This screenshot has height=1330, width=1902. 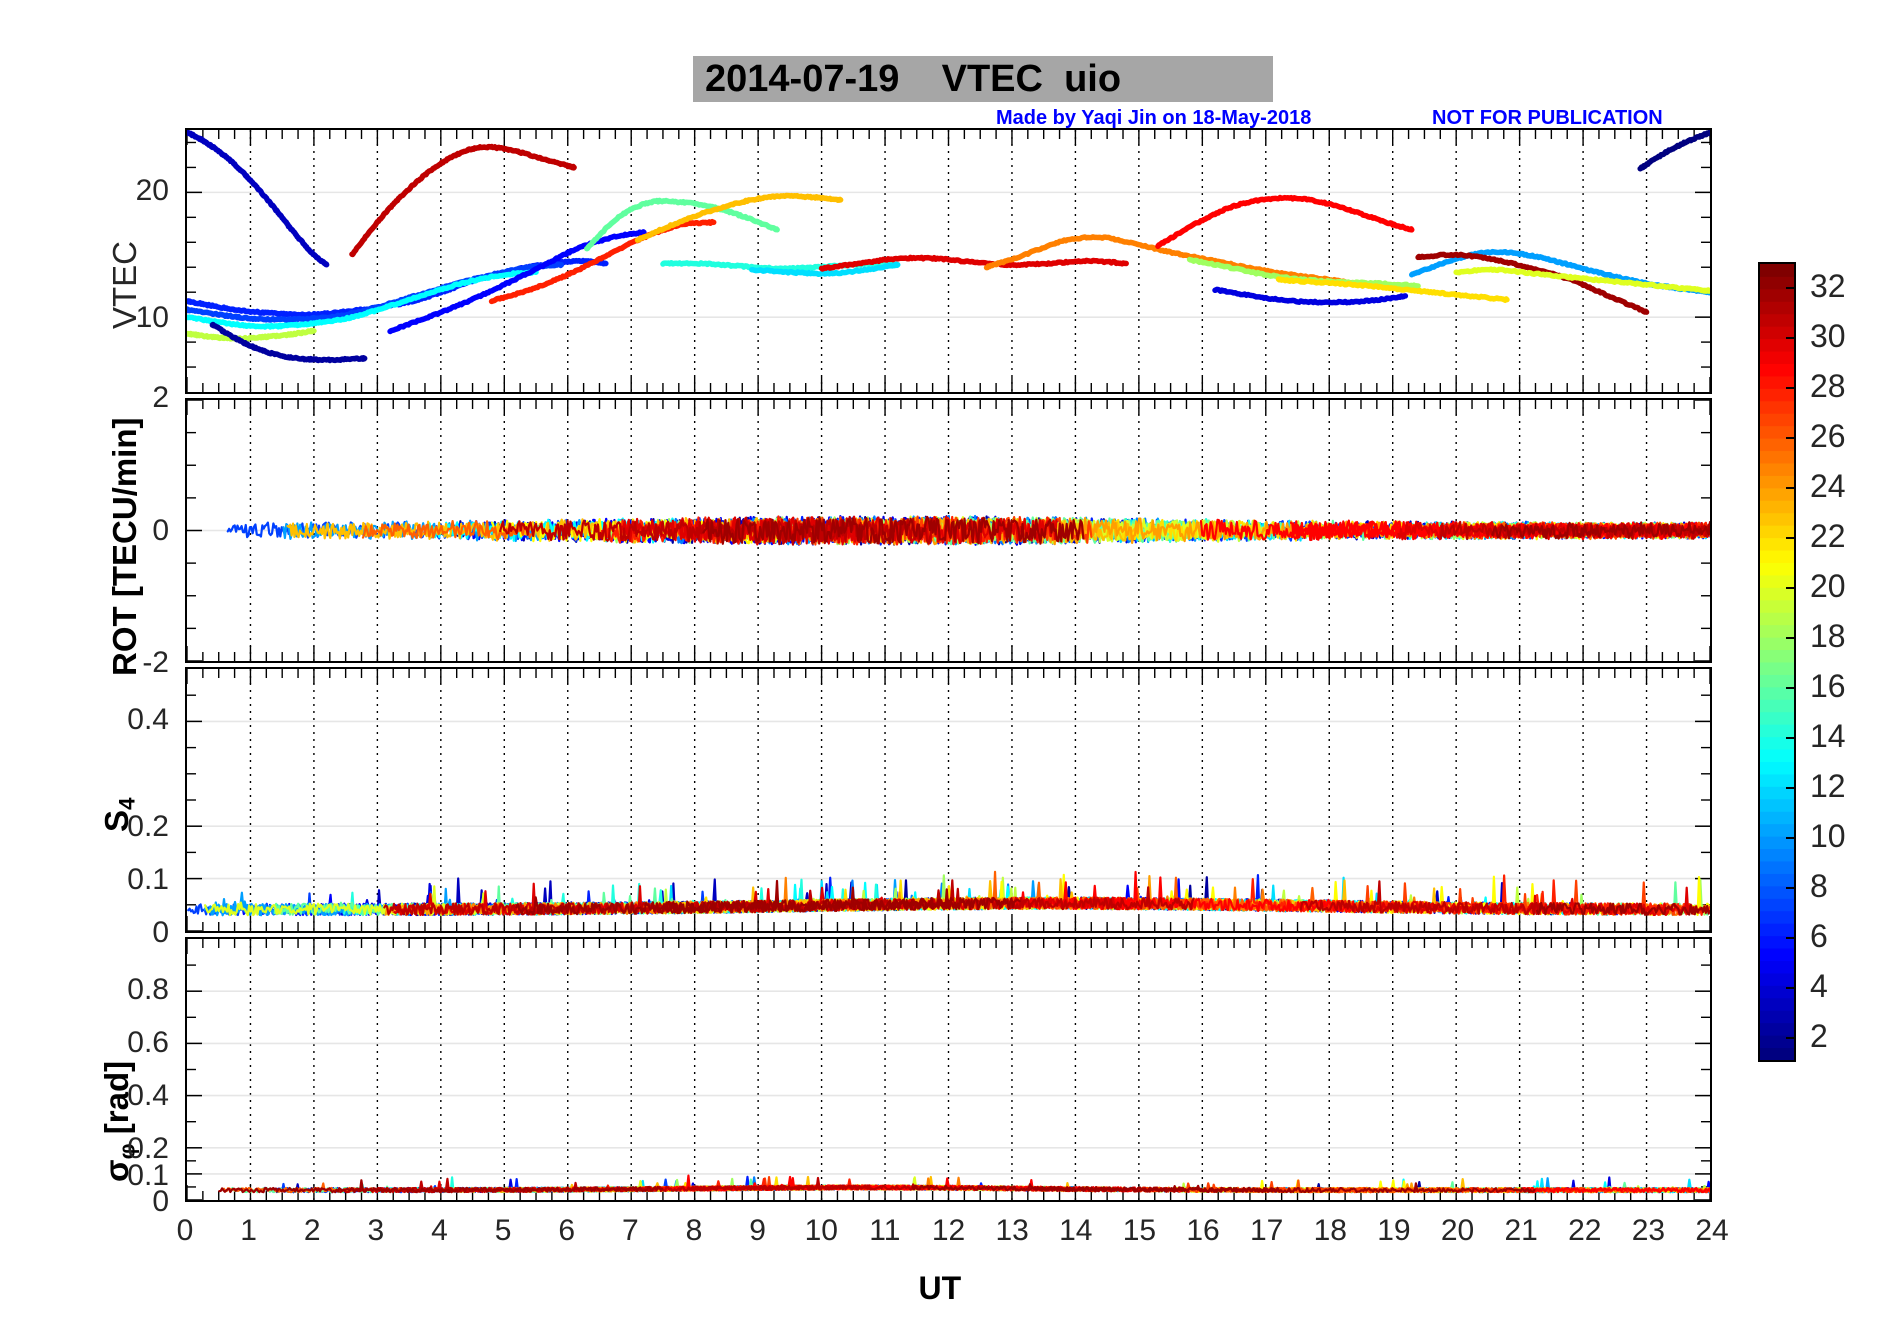 I want to click on xtick-8: 8, so click(x=694, y=1230).